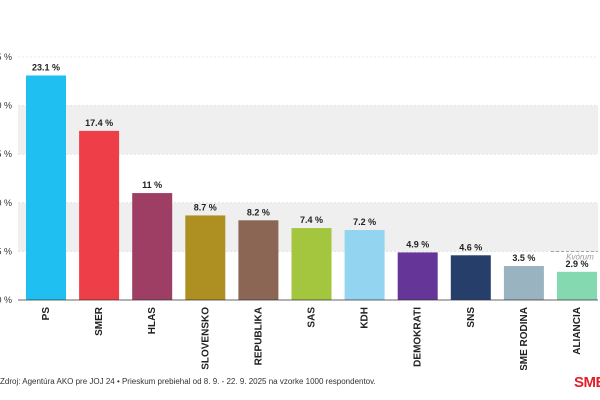 Image resolution: width=600 pixels, height=400 pixels. I want to click on threshold-label: Kvórum, so click(580, 256).